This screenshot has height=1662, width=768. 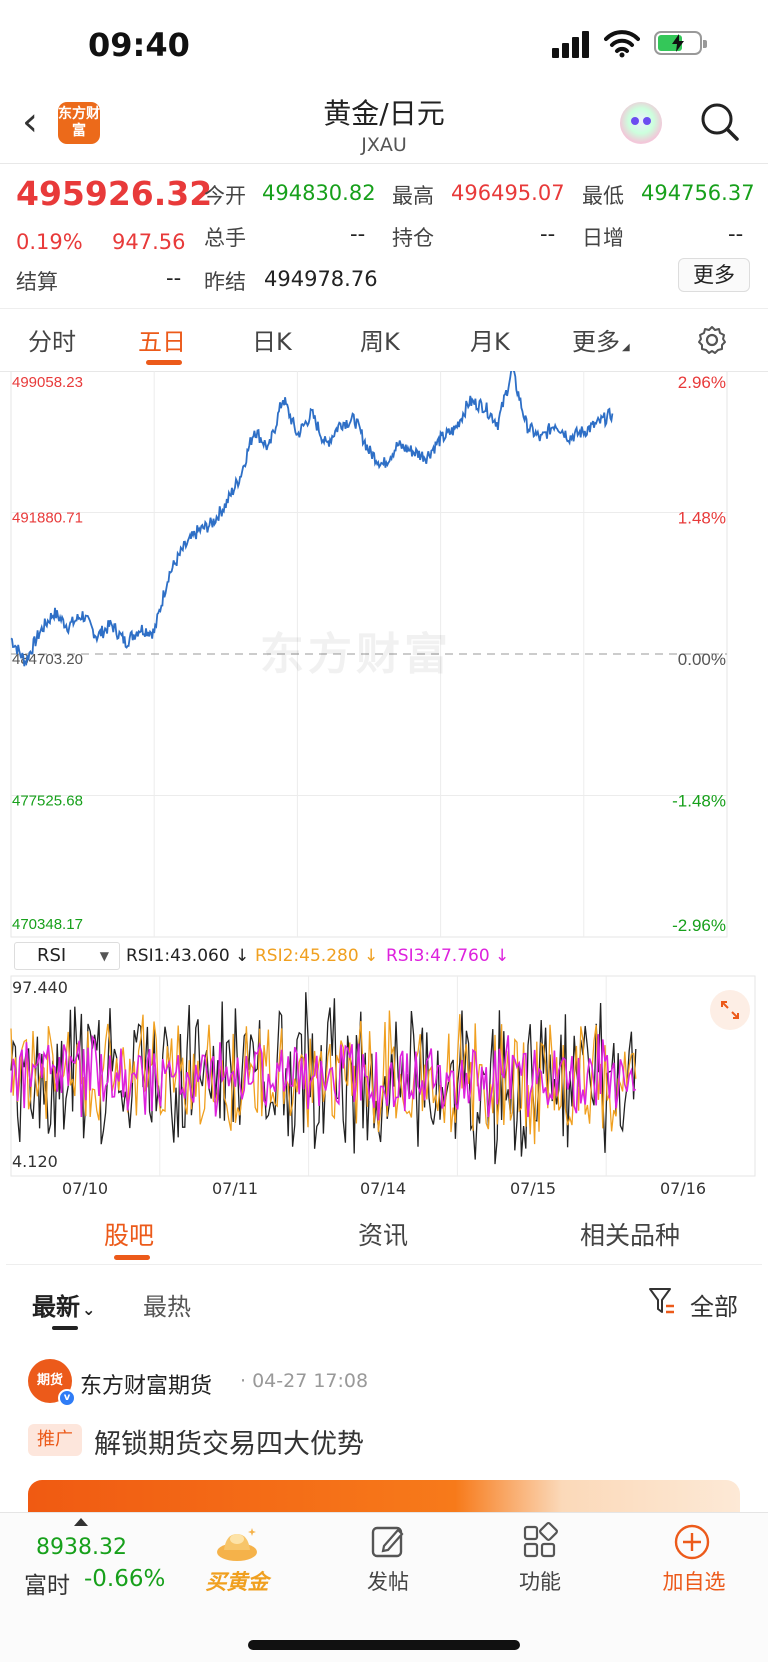 What do you see at coordinates (67, 1398) in the screenshot?
I see `verified-icon: v` at bounding box center [67, 1398].